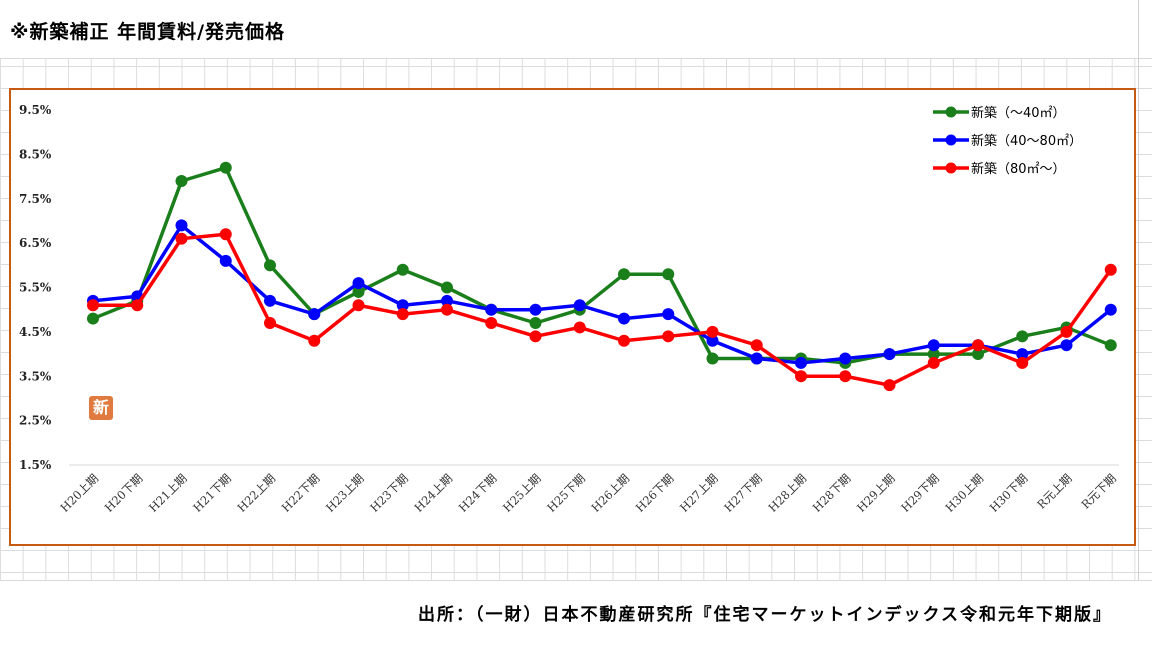 This screenshot has height=649, width=1152. Describe the element at coordinates (788, 493) in the screenshot. I see `x-tick-label: H28上期` at that location.